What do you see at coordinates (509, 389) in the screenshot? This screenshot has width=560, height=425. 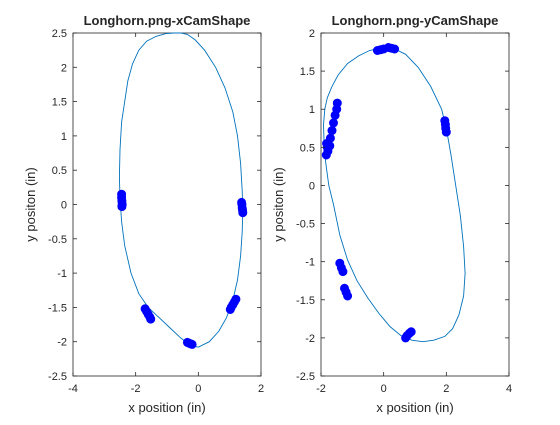 I see `x-tick-label: 4` at bounding box center [509, 389].